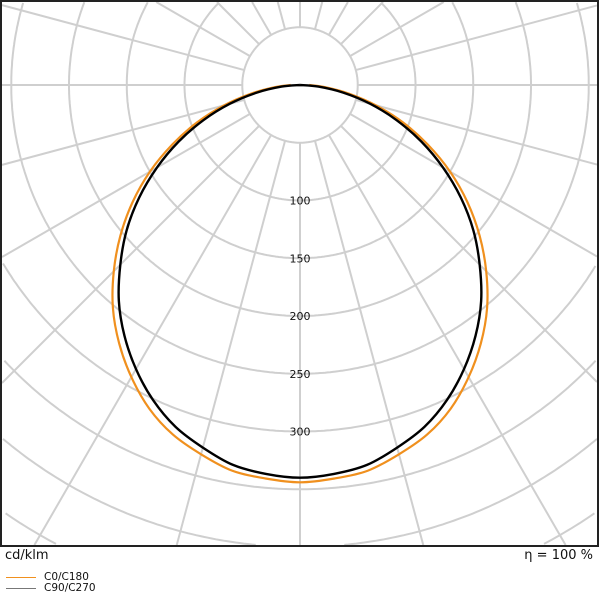  What do you see at coordinates (70, 588) in the screenshot?
I see `legend-label: C90/C270` at bounding box center [70, 588].